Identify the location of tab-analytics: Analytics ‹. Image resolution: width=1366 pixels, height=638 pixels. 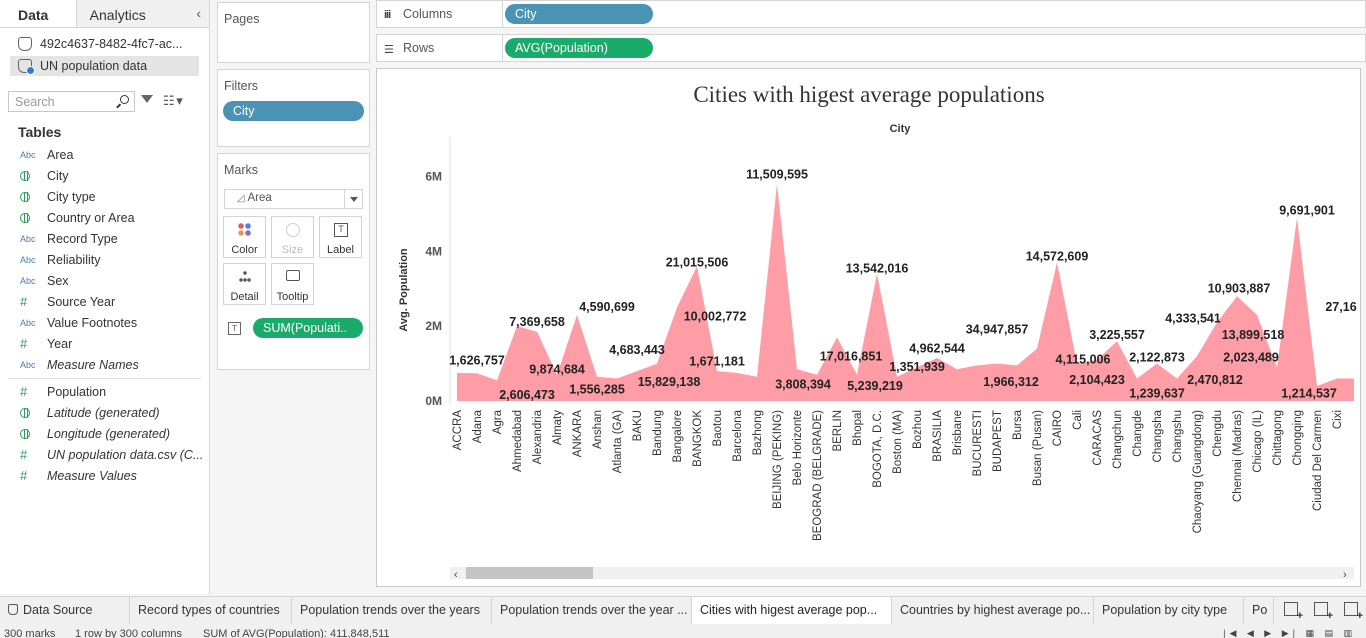
(142, 13).